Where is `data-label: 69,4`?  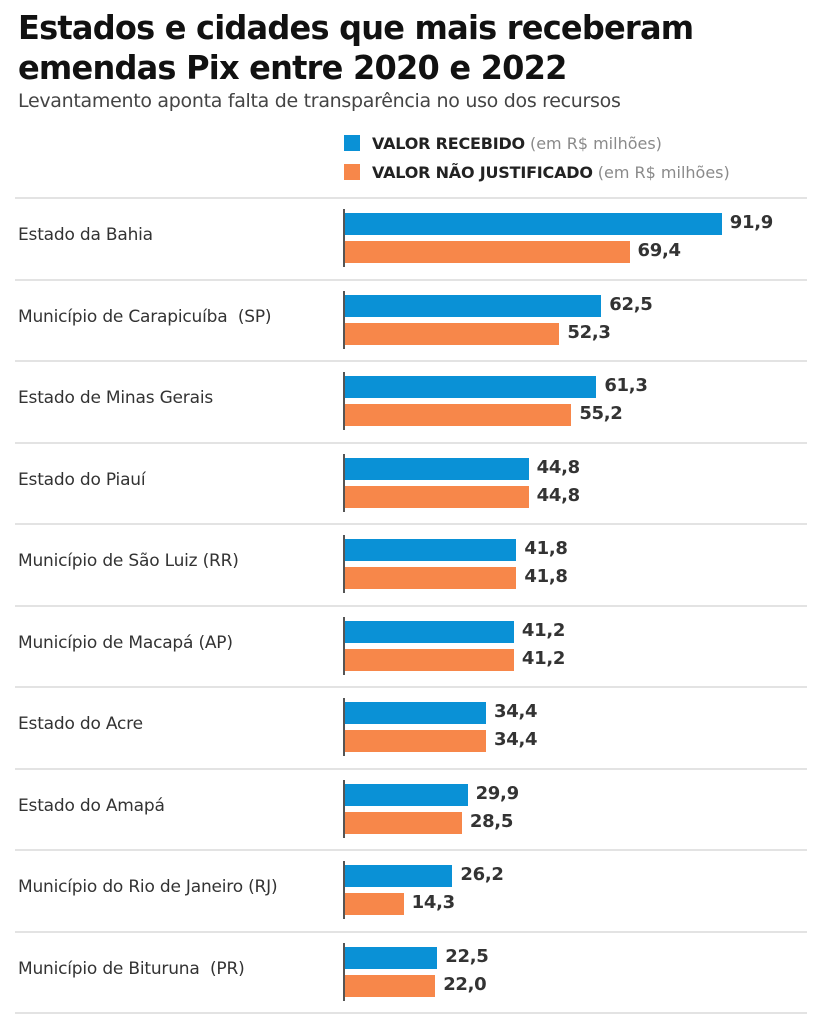
data-label: 69,4 is located at coordinates (659, 250).